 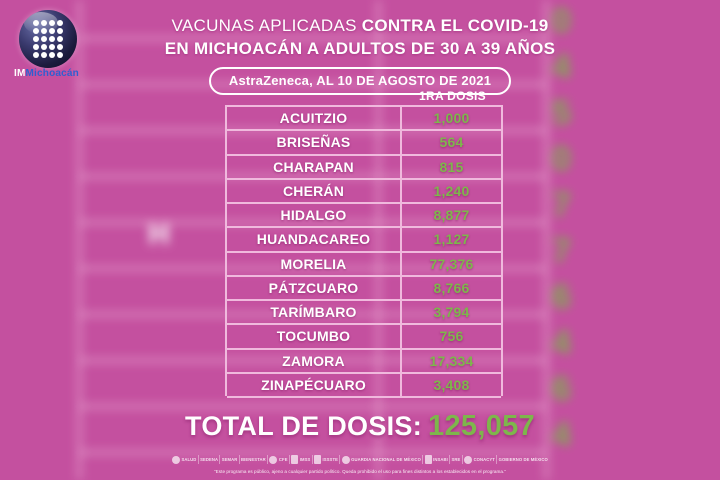 I want to click on page-title-line-1: VACUNAS APLICADAS CONTRA EL COVID-19, so click(x=360, y=25).